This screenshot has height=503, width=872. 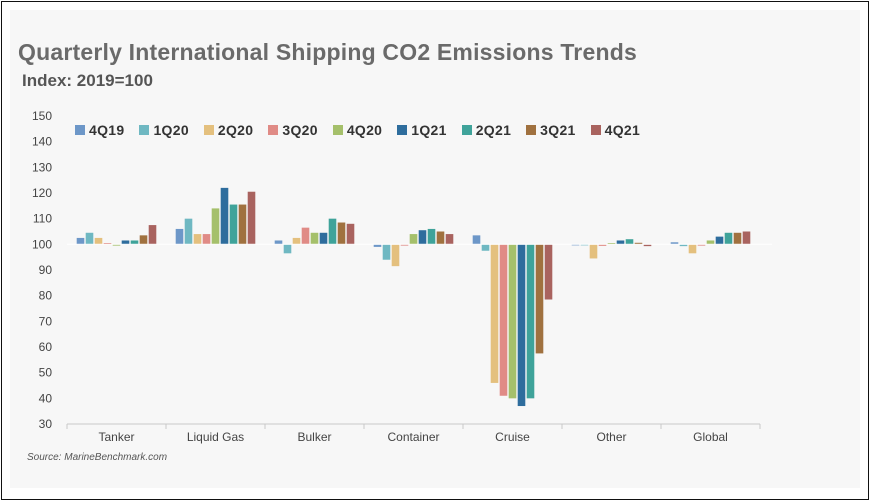 What do you see at coordinates (46, 296) in the screenshot?
I see `y-tick-label: 80` at bounding box center [46, 296].